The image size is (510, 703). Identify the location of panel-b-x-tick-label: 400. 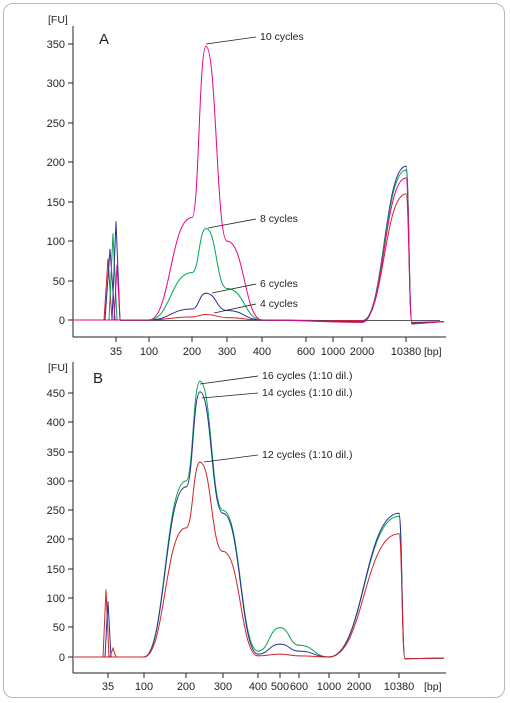
(258, 687).